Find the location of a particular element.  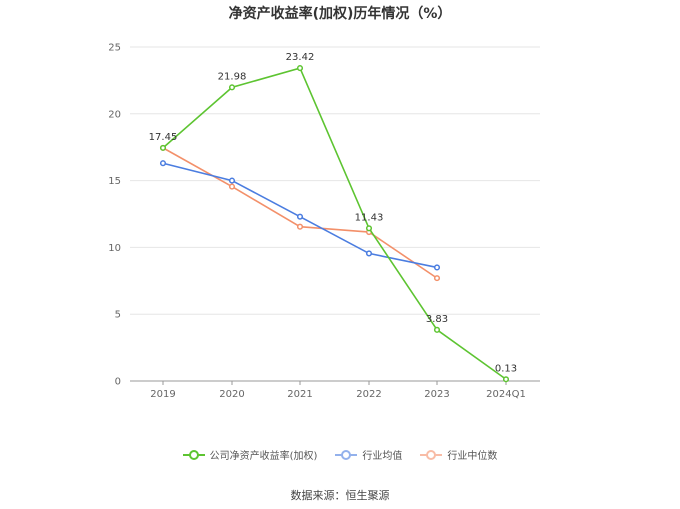

x-tick-label: 2019 is located at coordinates (162, 394).